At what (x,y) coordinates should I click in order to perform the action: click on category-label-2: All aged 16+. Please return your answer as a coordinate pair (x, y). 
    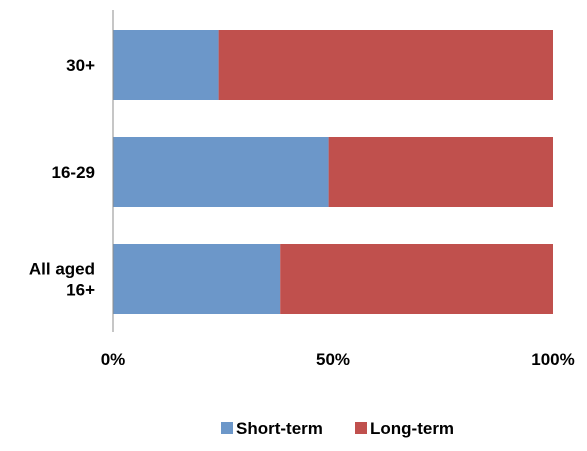
    Looking at the image, I should click on (62, 280).